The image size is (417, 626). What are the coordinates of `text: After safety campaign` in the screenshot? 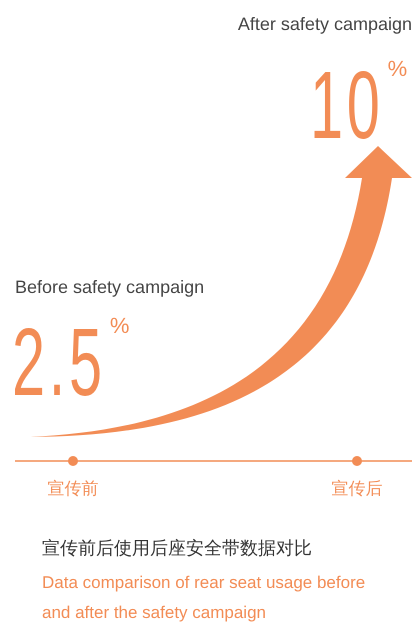 It's located at (325, 24).